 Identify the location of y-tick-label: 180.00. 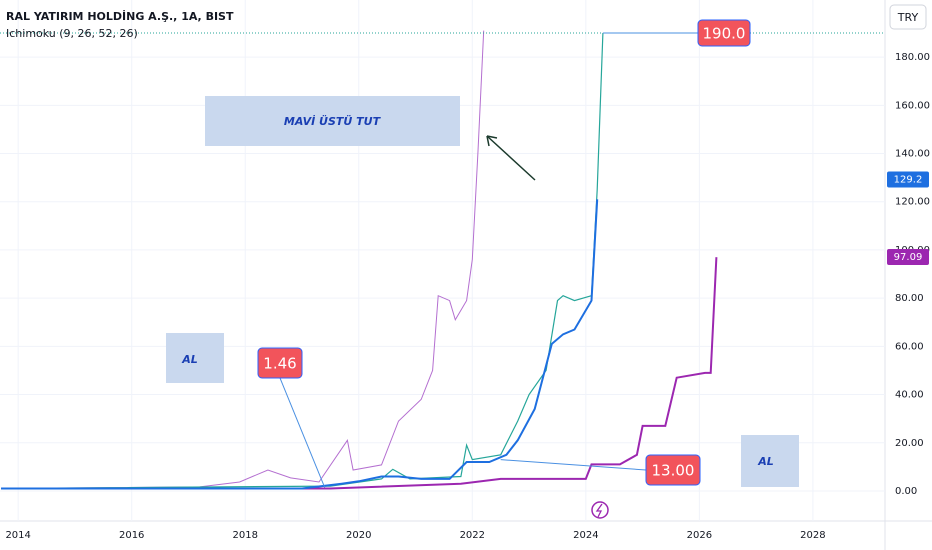
(912, 57).